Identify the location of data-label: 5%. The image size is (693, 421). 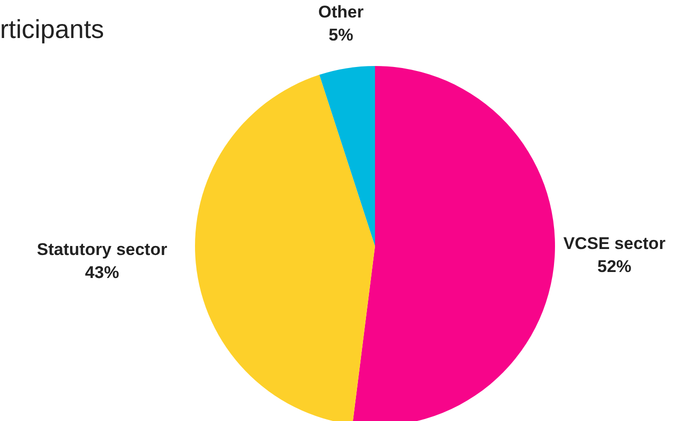
(341, 34).